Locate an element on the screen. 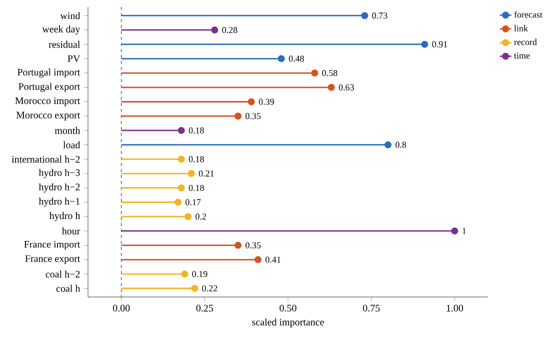 The height and width of the screenshot is (337, 554). data-label: 0.63 is located at coordinates (346, 87).